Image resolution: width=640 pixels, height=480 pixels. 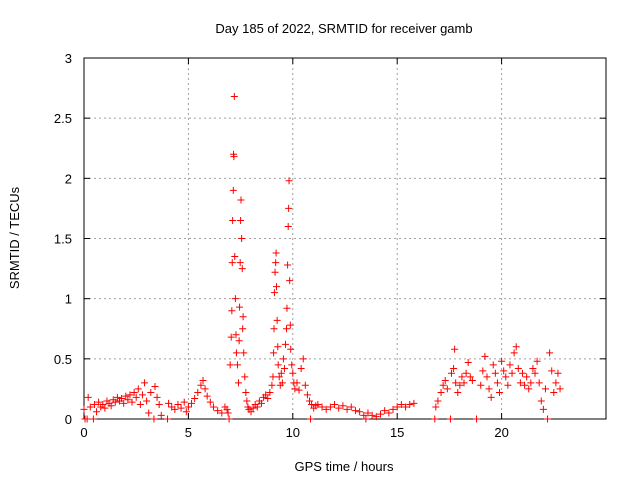 What do you see at coordinates (188, 432) in the screenshot?
I see `x-tick-label: 5` at bounding box center [188, 432].